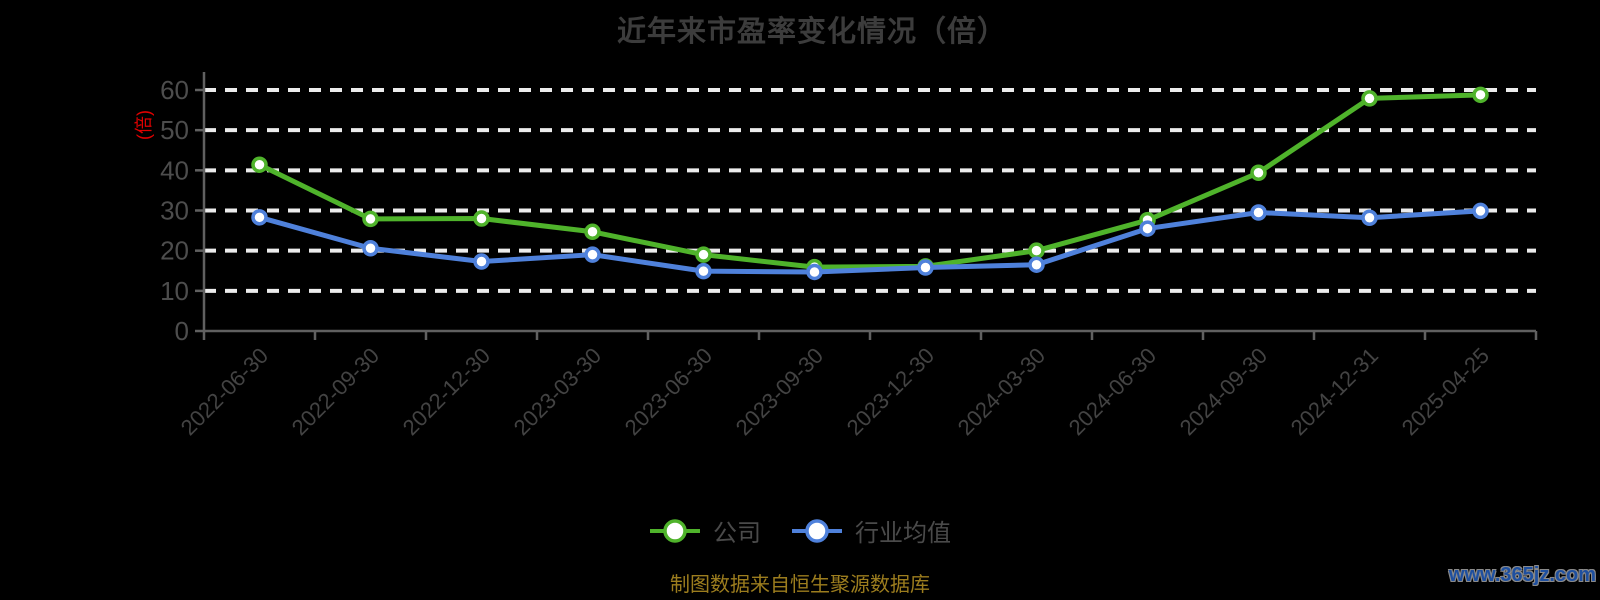 The image size is (1600, 600). I want to click on x-axis-label: 2025-04-25, so click(1445, 391).